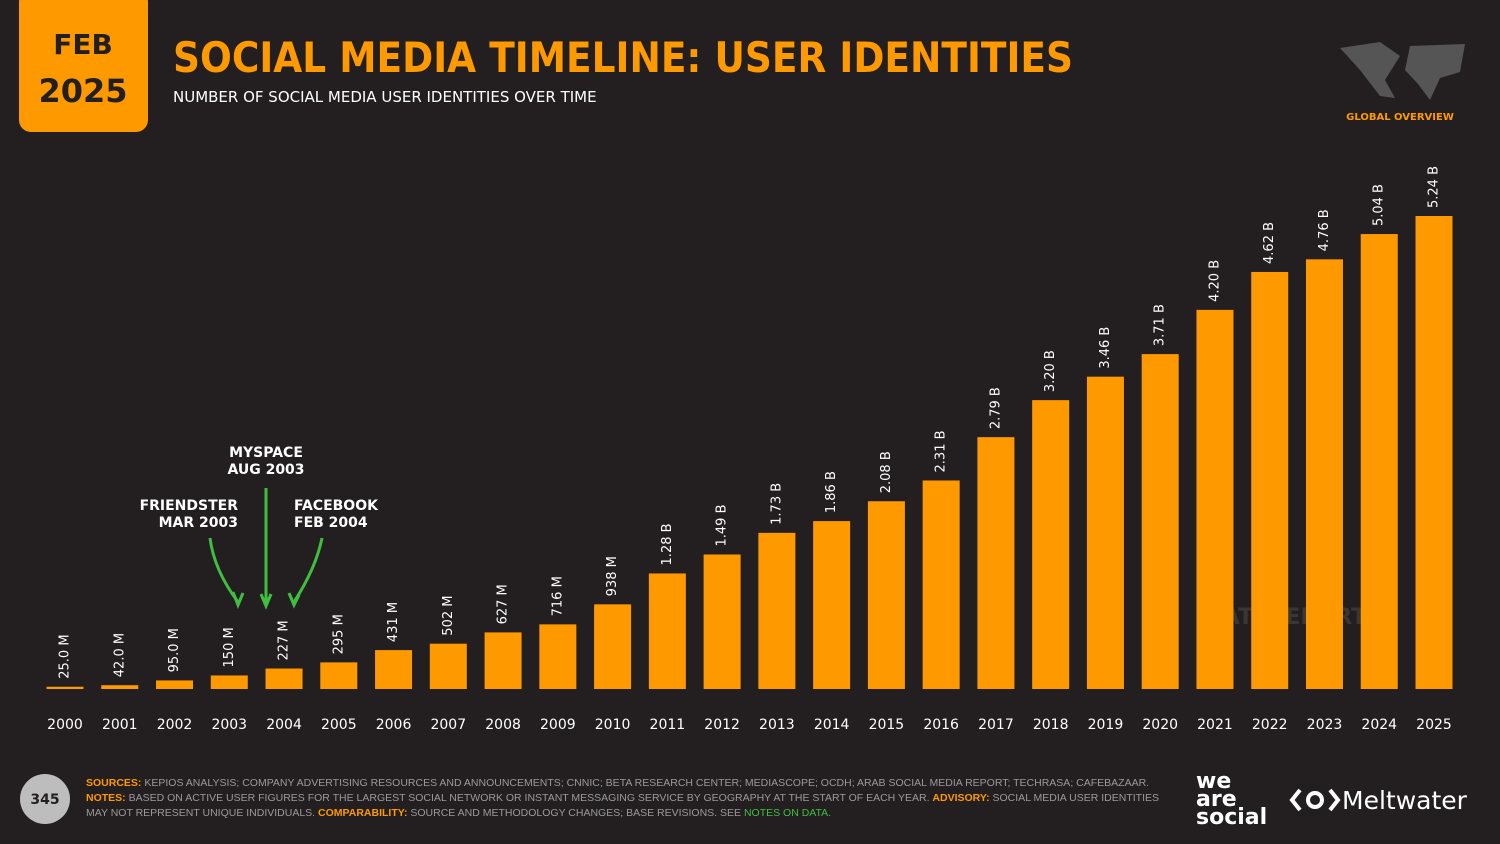  What do you see at coordinates (776, 504) in the screenshot?
I see `value-label: 1.73 B` at bounding box center [776, 504].